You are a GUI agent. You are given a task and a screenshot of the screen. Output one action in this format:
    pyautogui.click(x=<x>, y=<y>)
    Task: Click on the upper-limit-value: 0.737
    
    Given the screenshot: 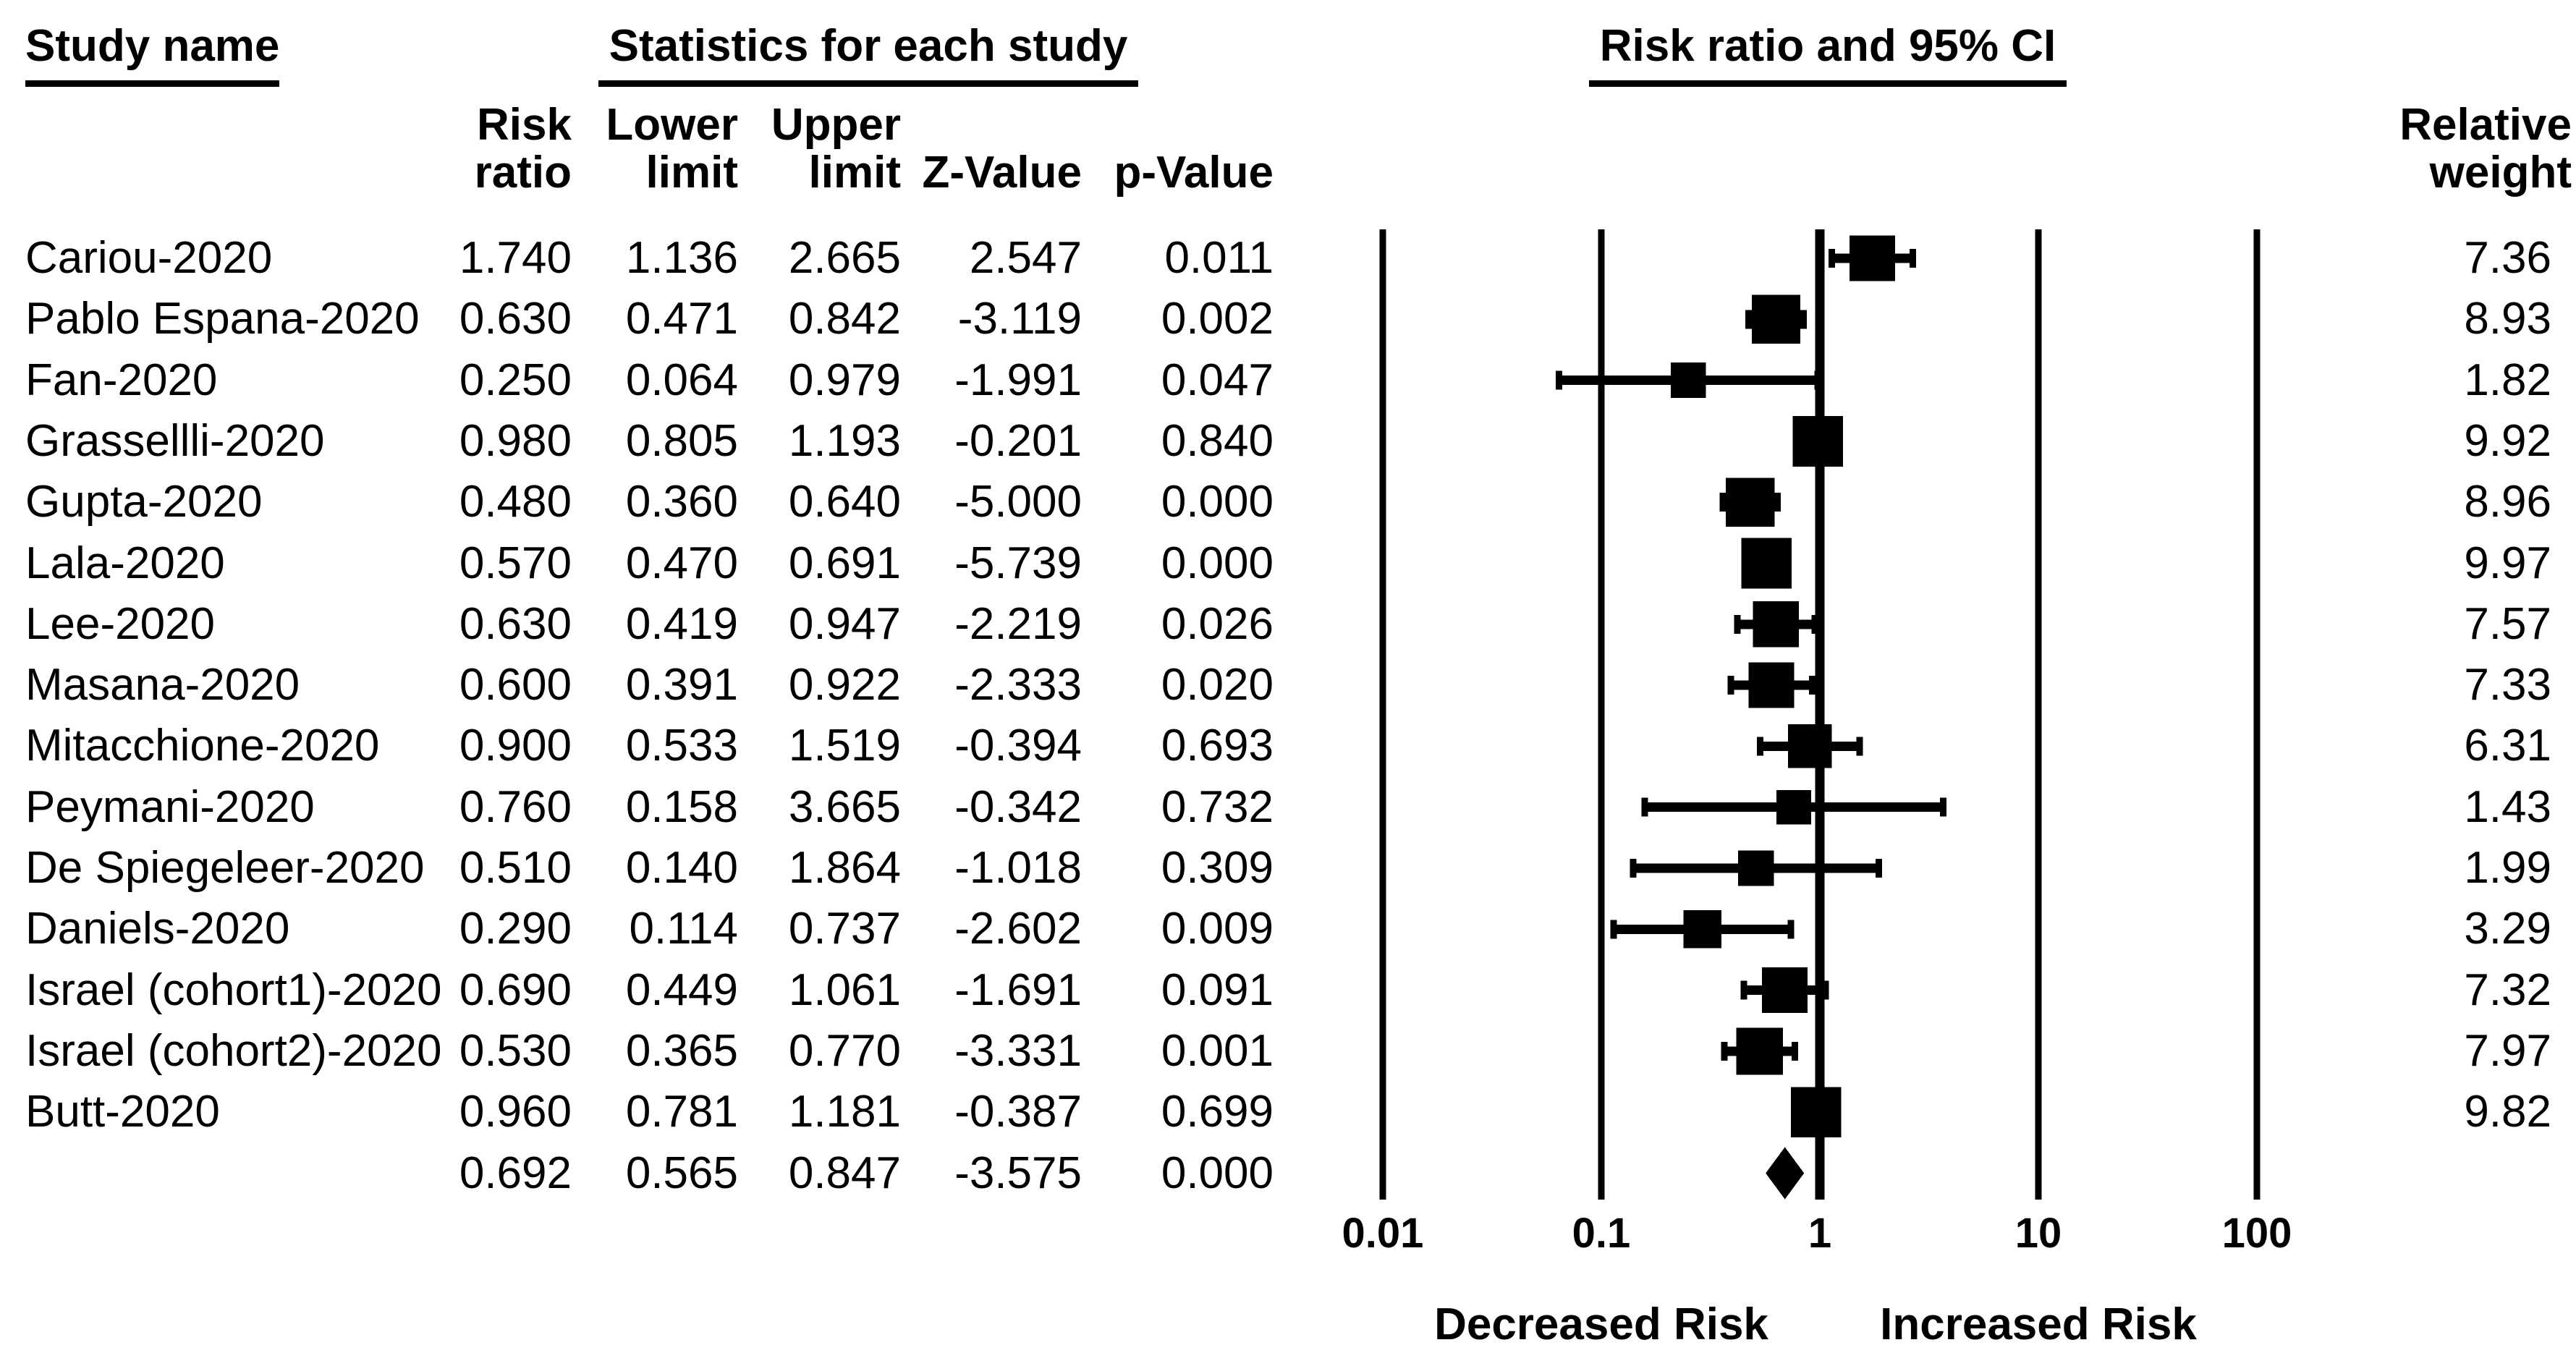 What is the action you would take?
    pyautogui.click(x=844, y=929)
    